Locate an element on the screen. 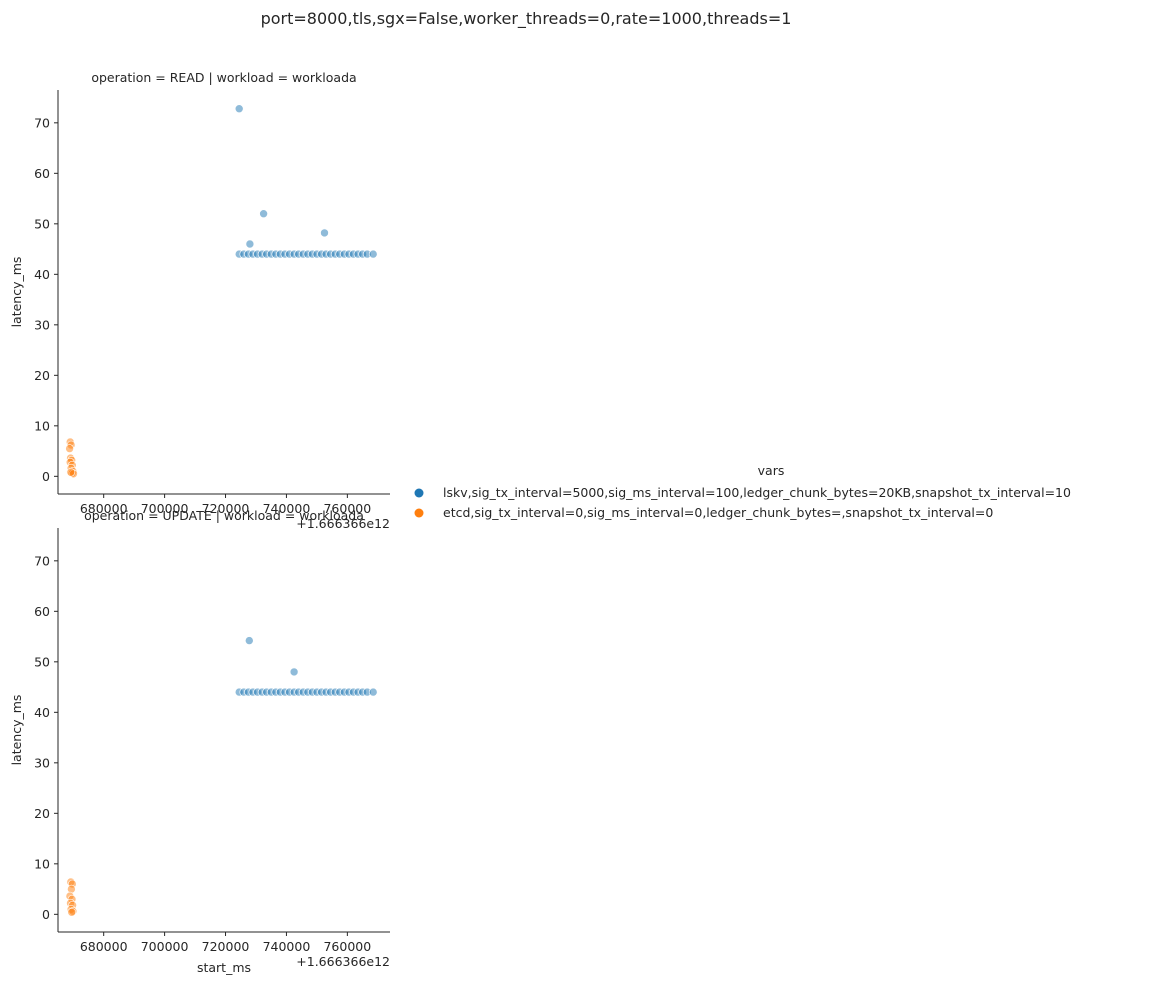  x-axis-label: start_ms is located at coordinates (224, 967).